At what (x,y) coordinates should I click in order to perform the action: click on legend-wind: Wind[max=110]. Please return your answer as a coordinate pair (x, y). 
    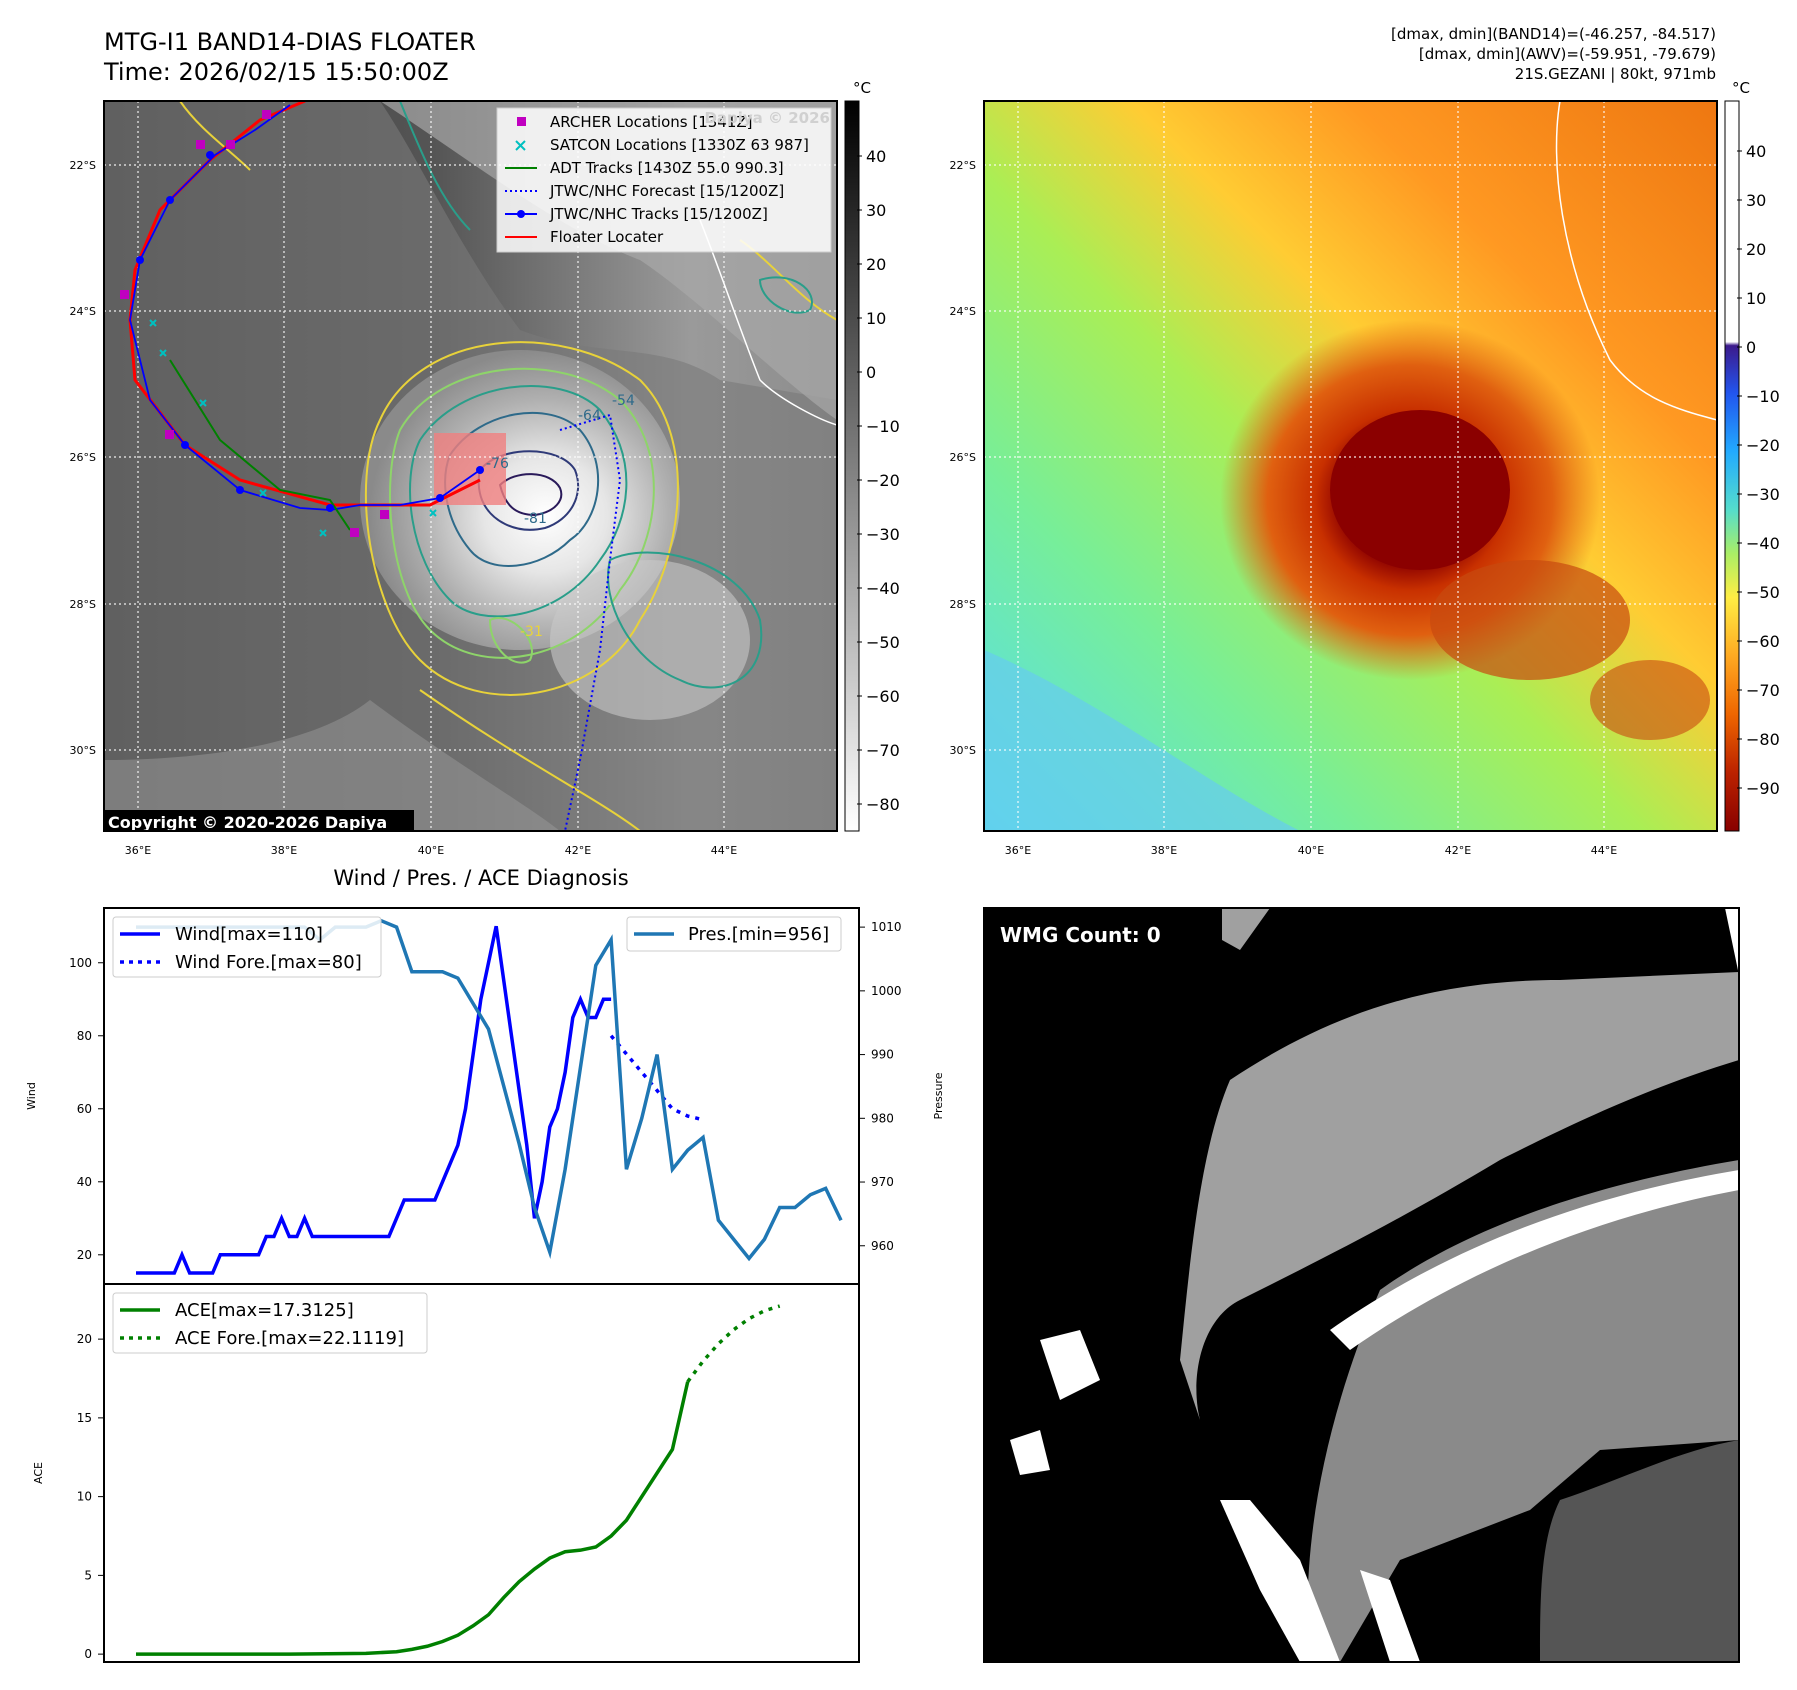
    Looking at the image, I should click on (249, 934).